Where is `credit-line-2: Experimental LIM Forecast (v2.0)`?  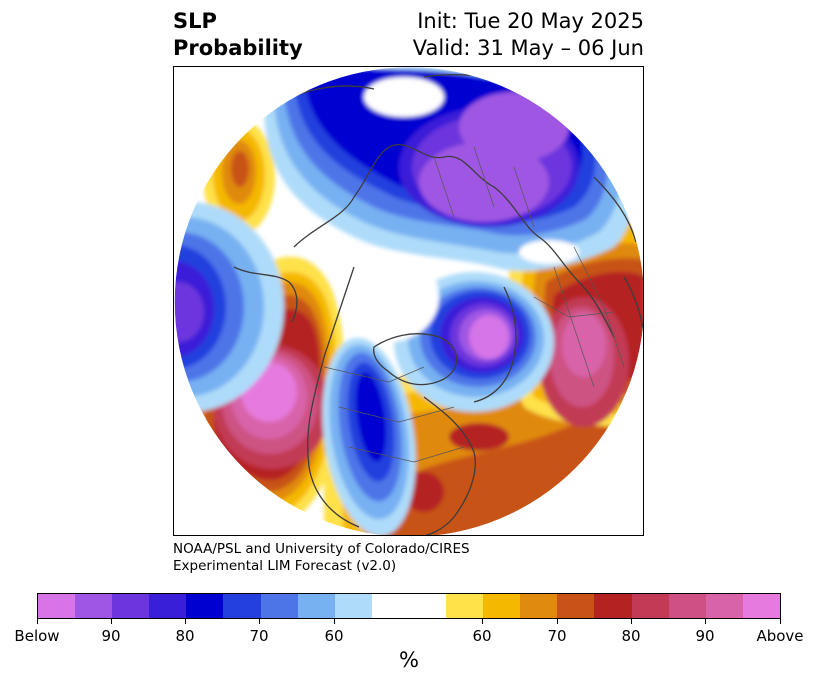
credit-line-2: Experimental LIM Forecast (v2.0) is located at coordinates (285, 566).